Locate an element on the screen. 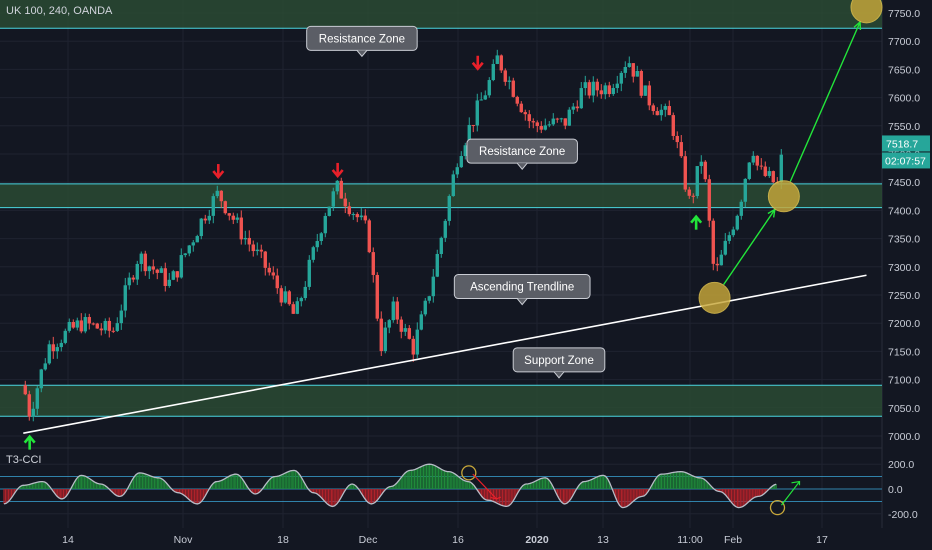 This screenshot has height=550, width=932. countdown-text: 02:07:57 is located at coordinates (905, 161).